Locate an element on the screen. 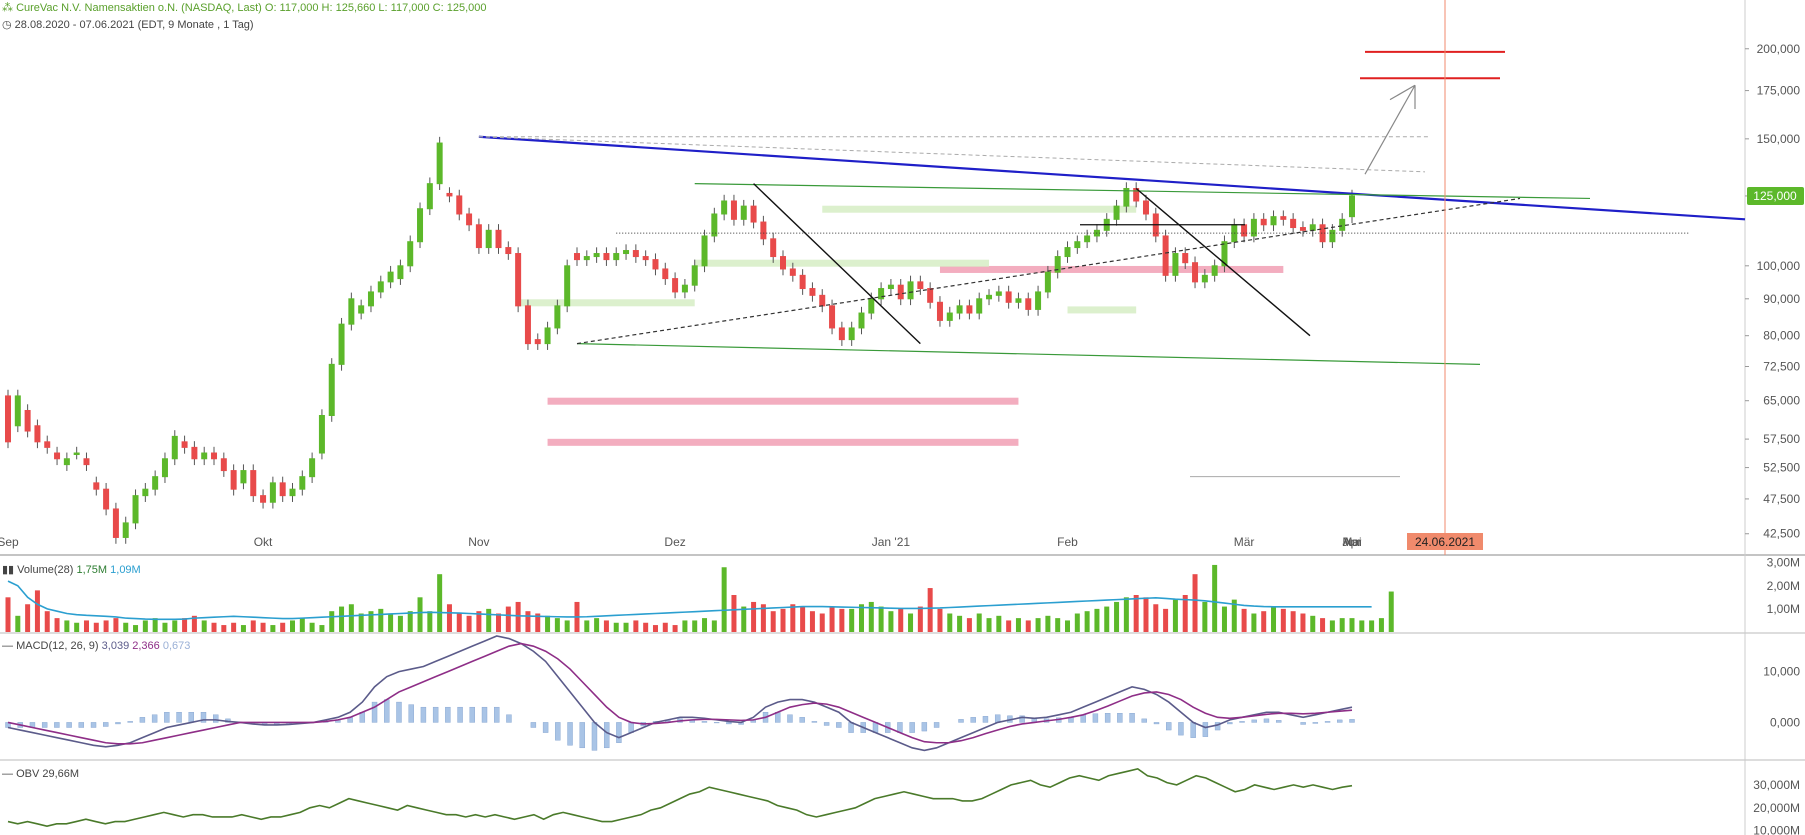 The width and height of the screenshot is (1805, 835). x-tick-label: Jan '21 is located at coordinates (891, 542).